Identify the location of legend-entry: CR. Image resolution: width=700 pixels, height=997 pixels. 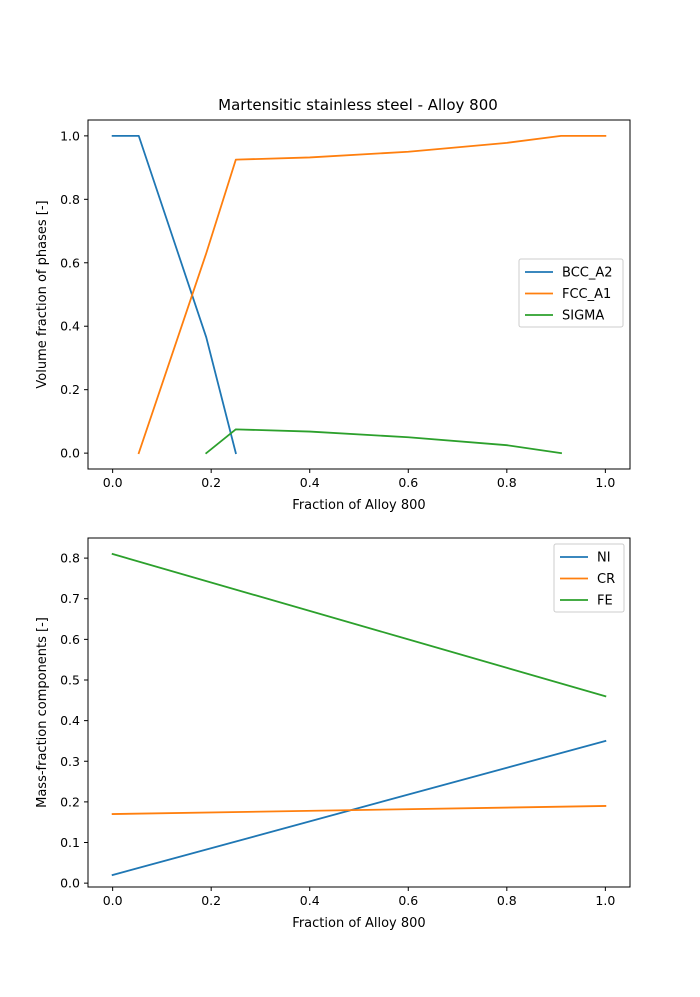
(606, 579).